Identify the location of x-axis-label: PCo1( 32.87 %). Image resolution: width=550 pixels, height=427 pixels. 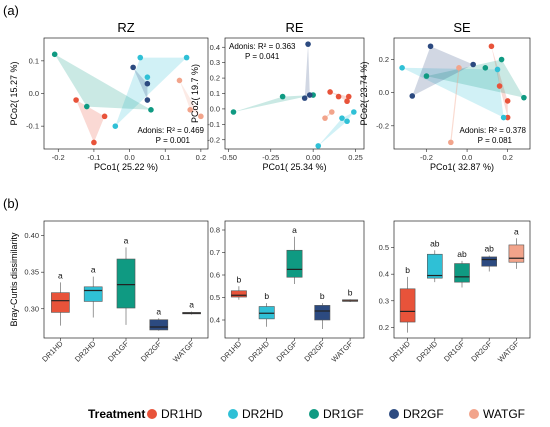
(462, 167).